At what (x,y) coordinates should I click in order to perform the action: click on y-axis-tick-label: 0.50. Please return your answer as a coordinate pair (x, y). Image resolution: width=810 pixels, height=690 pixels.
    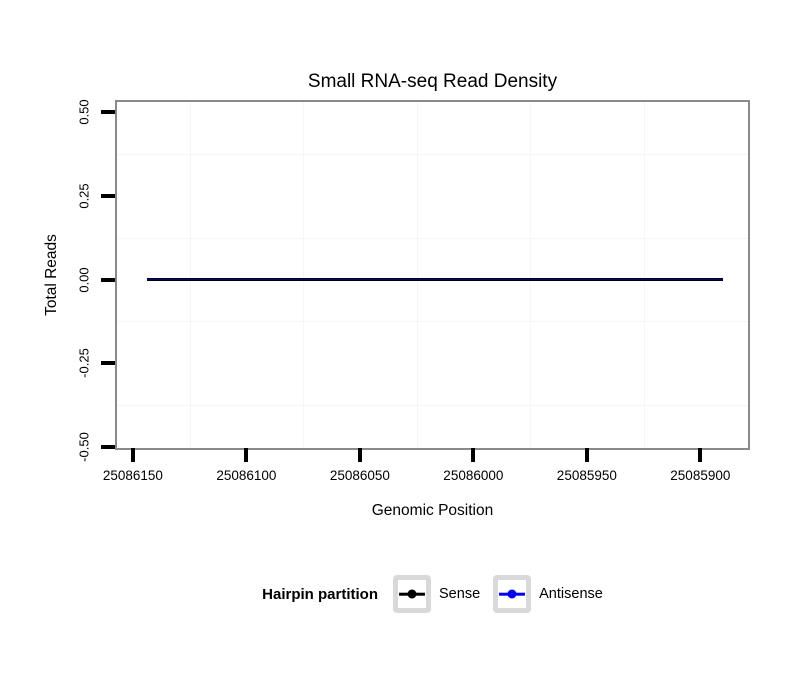
    Looking at the image, I should click on (84, 112).